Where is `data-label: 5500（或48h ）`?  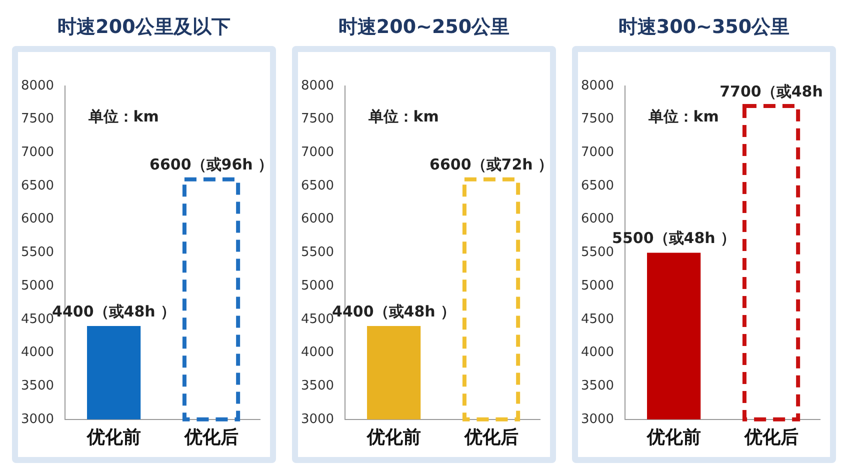
data-label: 5500（或48h ） is located at coordinates (674, 238).